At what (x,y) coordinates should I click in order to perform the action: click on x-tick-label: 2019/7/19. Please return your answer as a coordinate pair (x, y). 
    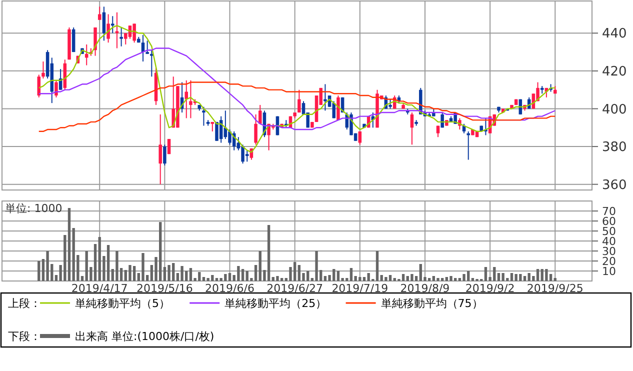
    Looking at the image, I should click on (360, 288).